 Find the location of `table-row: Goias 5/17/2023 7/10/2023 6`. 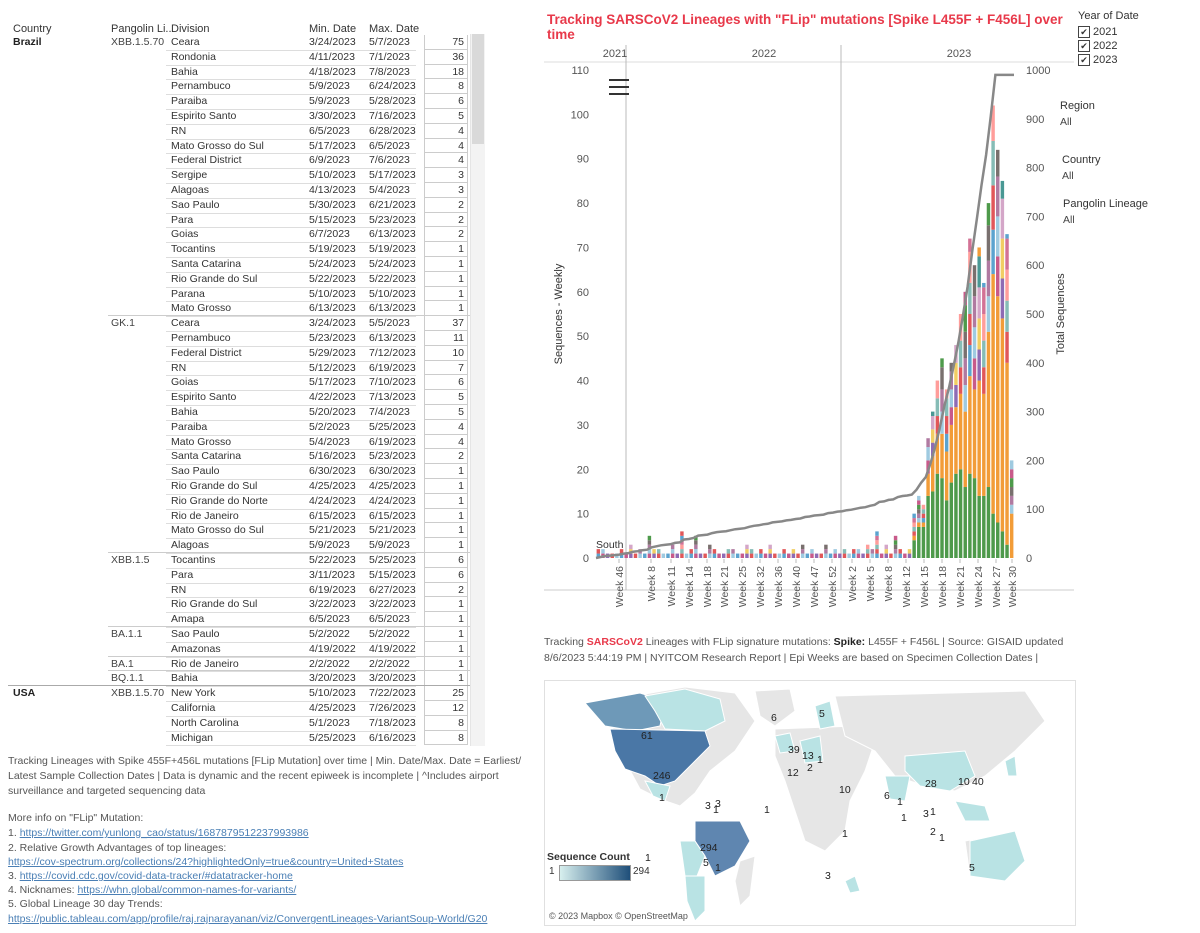

table-row: Goias 5/17/2023 7/10/2023 6 is located at coordinates (243, 383).